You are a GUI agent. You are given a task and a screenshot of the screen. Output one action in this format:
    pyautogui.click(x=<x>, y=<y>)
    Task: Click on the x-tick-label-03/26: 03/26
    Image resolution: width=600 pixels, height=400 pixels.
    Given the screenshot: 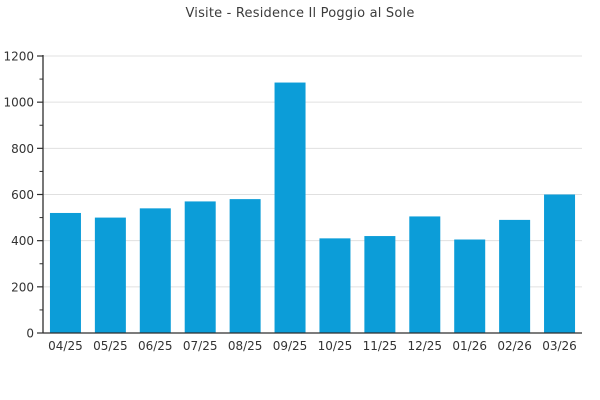 What is the action you would take?
    pyautogui.click(x=559, y=346)
    